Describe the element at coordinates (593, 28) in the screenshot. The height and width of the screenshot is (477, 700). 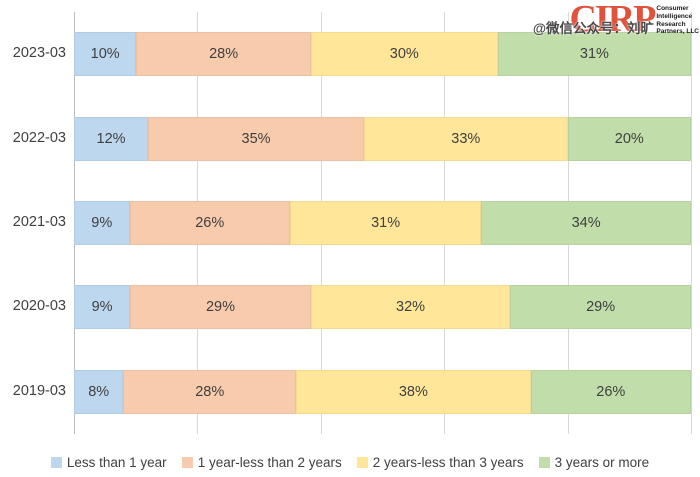
I see `watermark: @微信公众号：刘旷` at that location.